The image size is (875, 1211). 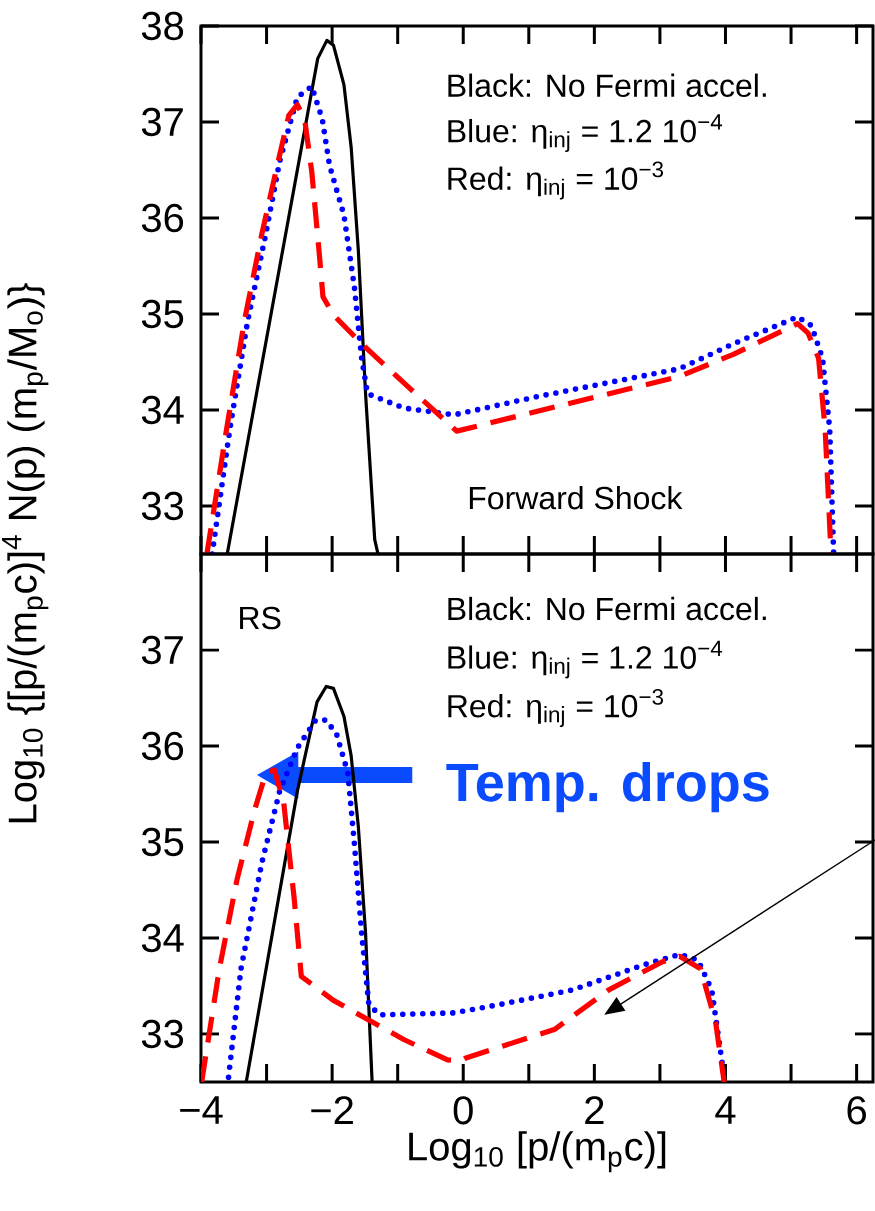 What do you see at coordinates (260, 618) in the screenshot?
I see `annotation: RS` at bounding box center [260, 618].